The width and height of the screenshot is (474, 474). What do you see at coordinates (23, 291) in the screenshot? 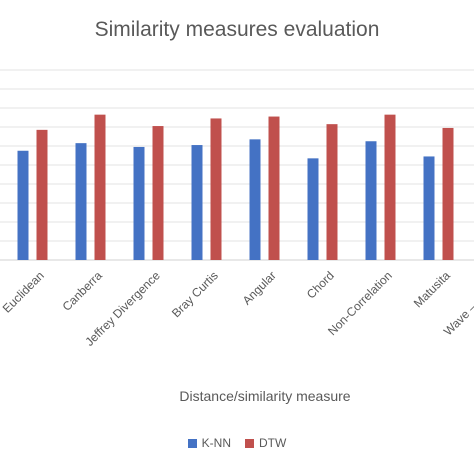
I see `x-tick-label: Euclidean` at bounding box center [23, 291].